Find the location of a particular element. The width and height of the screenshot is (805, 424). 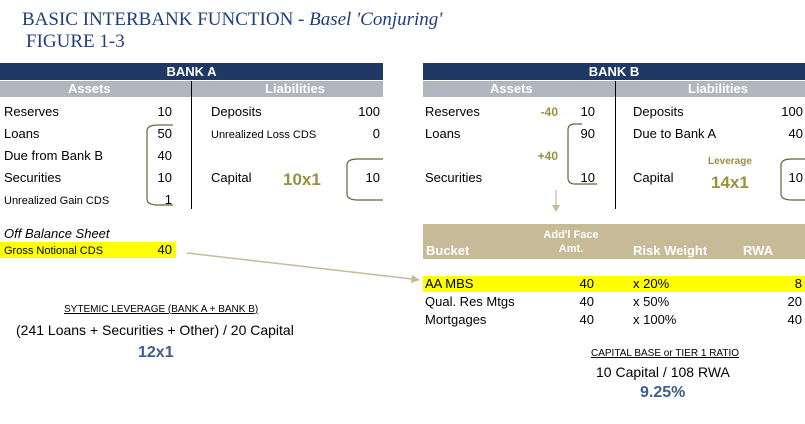

bank-b-asset-value: 90 is located at coordinates (587, 133).